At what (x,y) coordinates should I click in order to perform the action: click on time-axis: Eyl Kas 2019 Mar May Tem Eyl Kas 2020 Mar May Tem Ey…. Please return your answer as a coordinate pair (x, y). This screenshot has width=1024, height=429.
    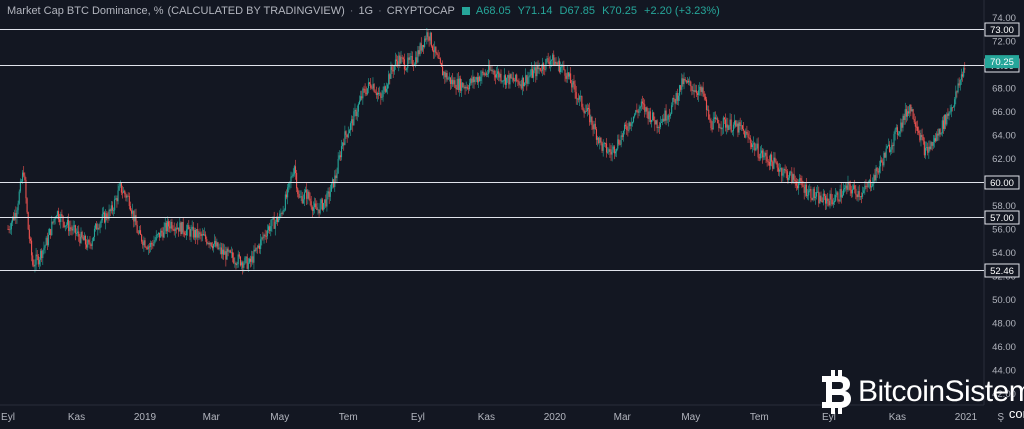
    Looking at the image, I should click on (502, 417).